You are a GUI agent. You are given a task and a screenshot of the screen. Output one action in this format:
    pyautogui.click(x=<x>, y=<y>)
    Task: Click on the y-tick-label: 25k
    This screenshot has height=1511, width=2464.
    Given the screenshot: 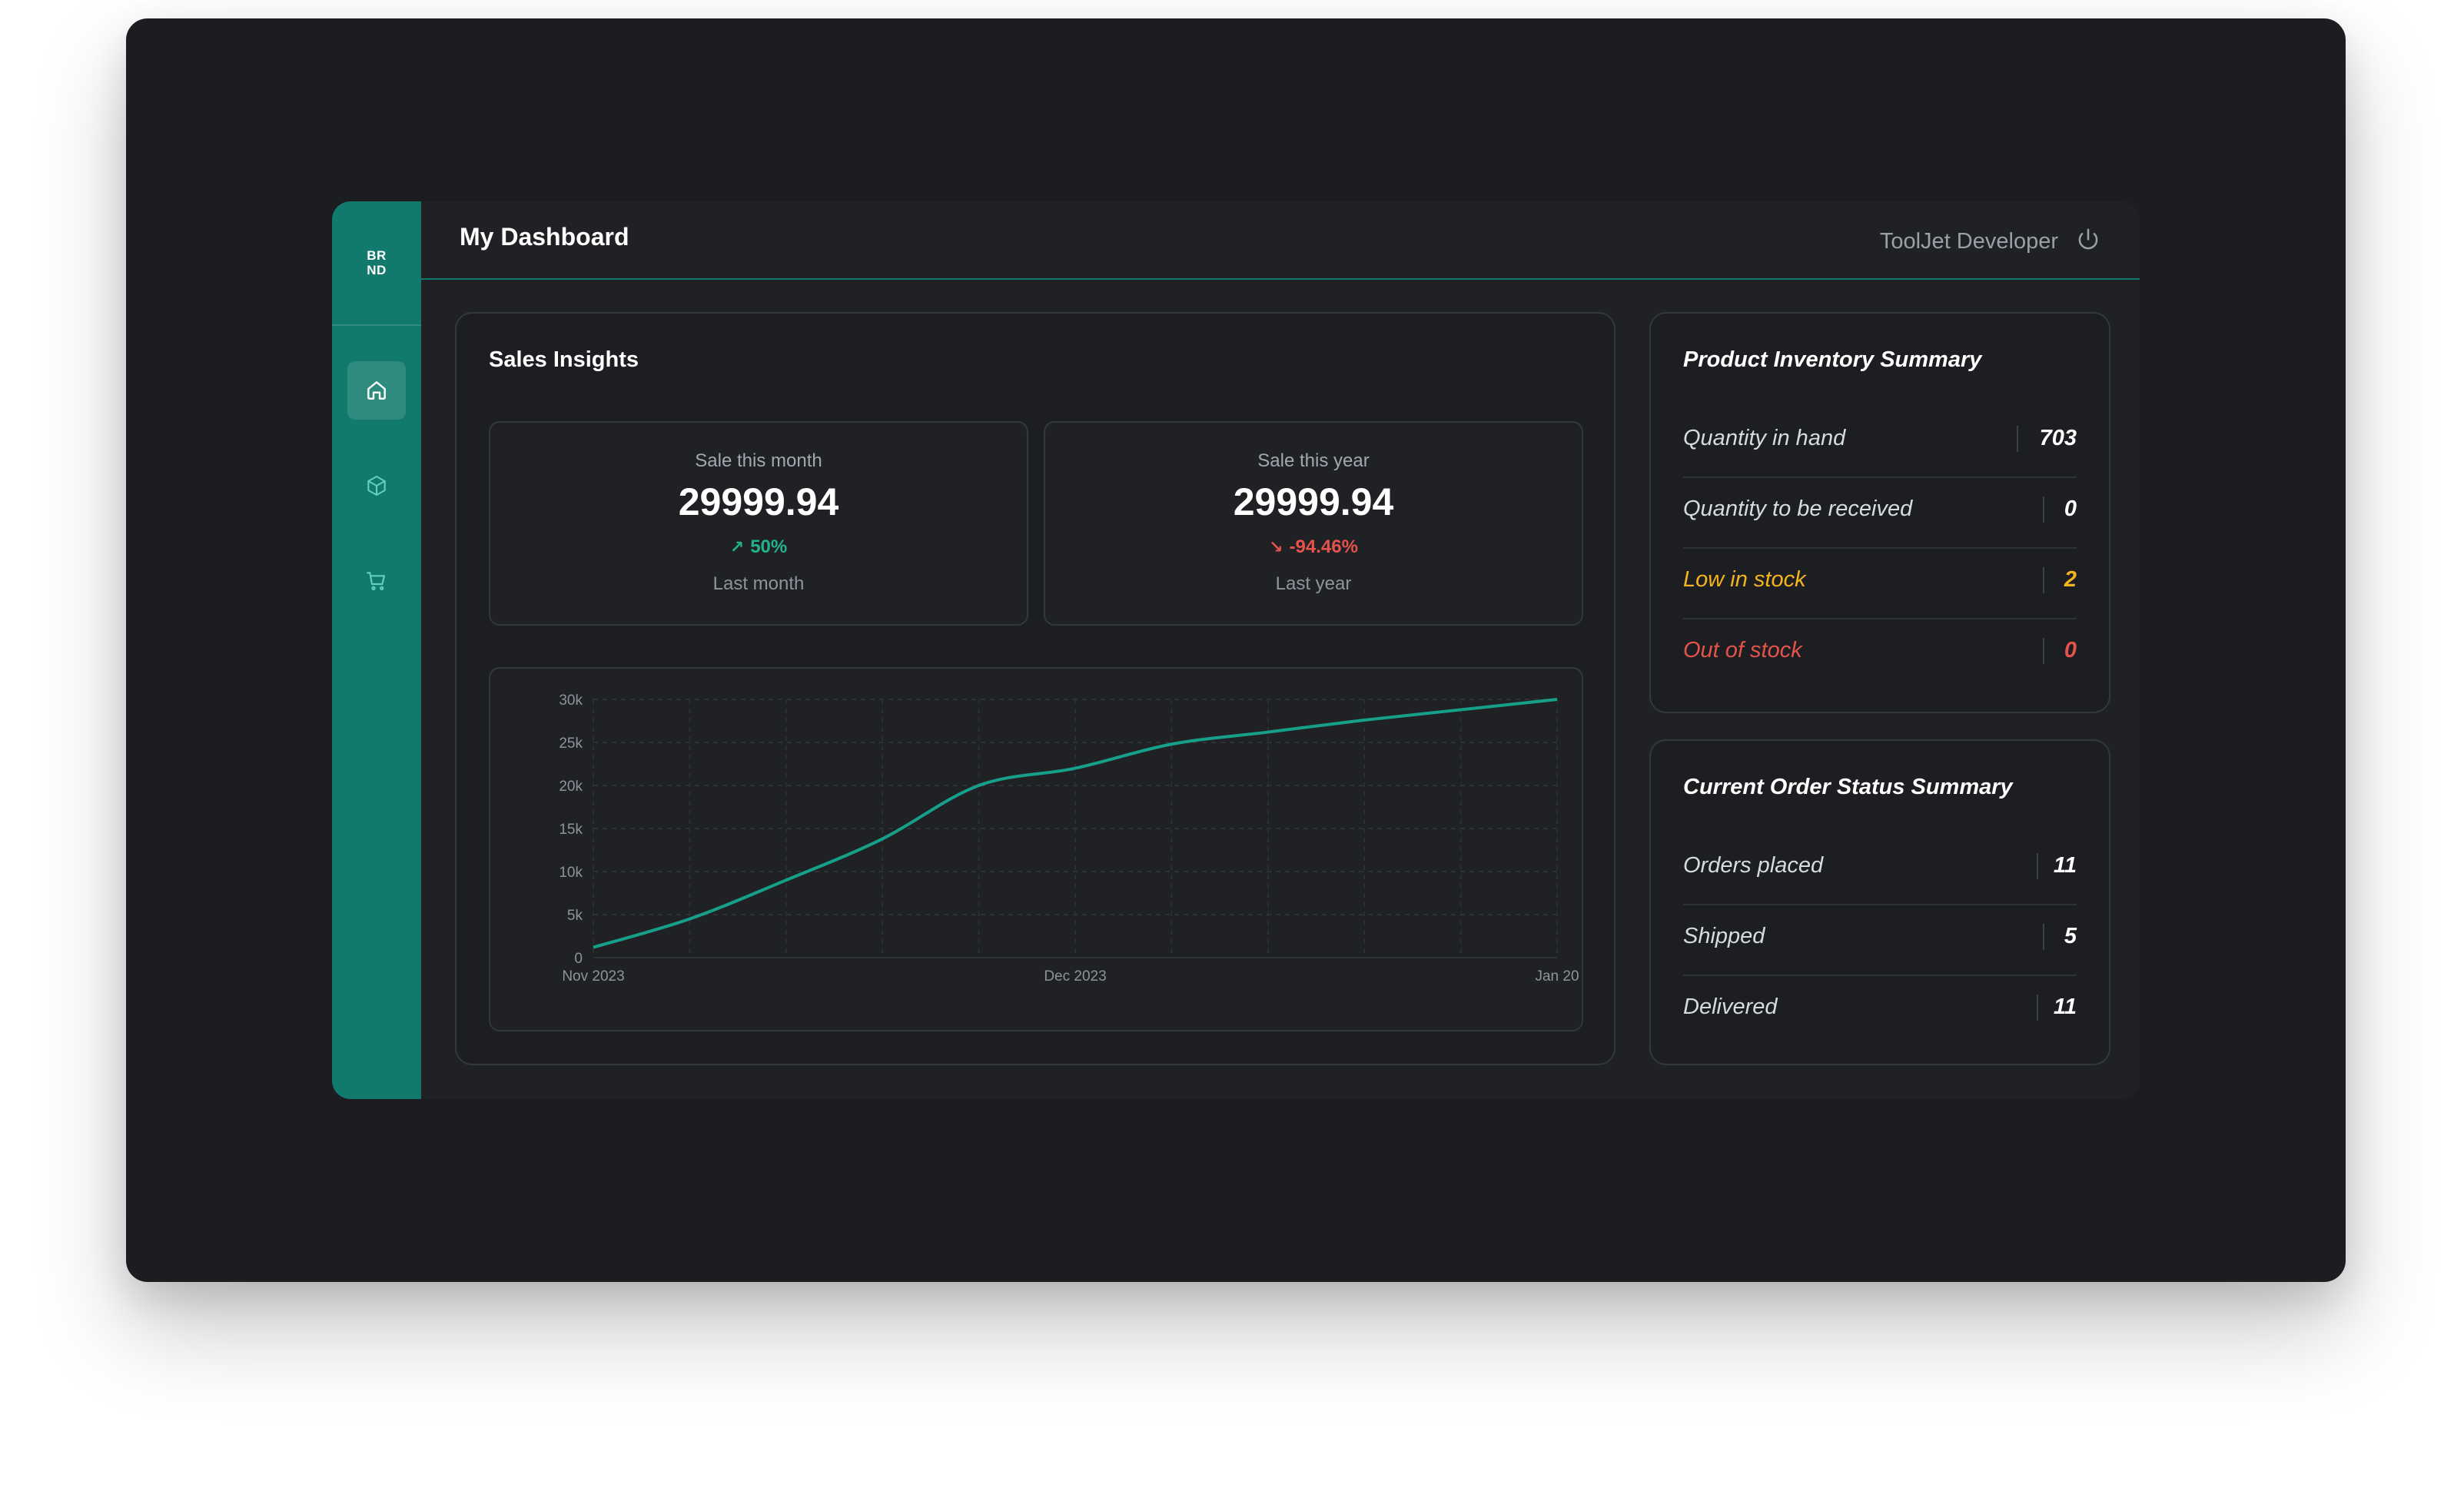 What is the action you would take?
    pyautogui.click(x=571, y=744)
    